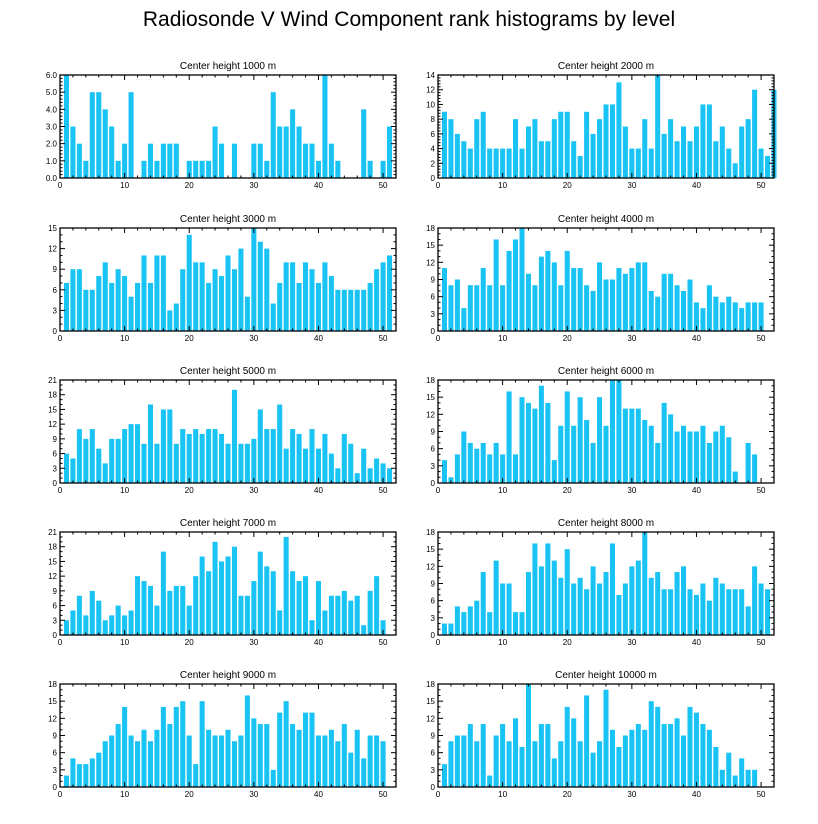 The image size is (818, 824). Describe the element at coordinates (55, 635) in the screenshot. I see `y-tick-label: 0` at that location.